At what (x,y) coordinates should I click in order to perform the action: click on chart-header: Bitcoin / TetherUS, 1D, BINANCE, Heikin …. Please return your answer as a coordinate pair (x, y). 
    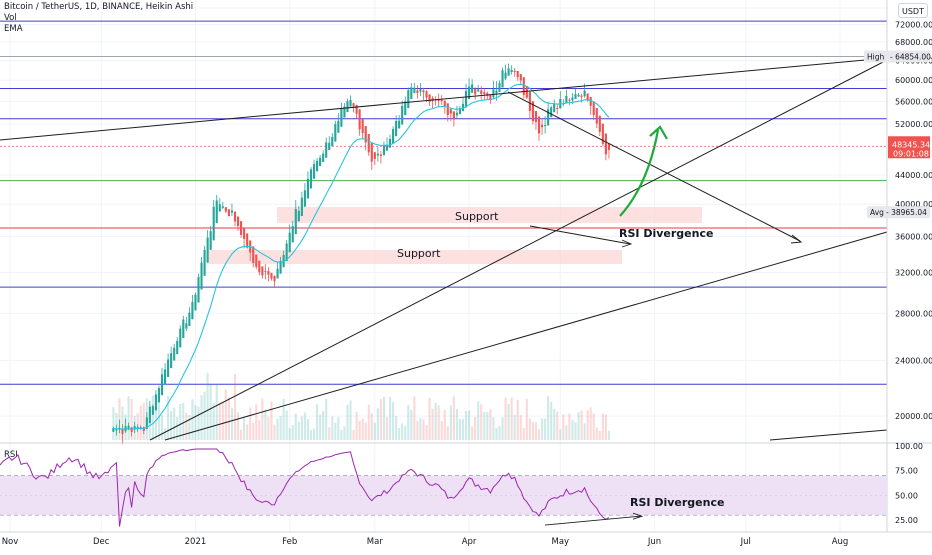
    Looking at the image, I should click on (98, 18).